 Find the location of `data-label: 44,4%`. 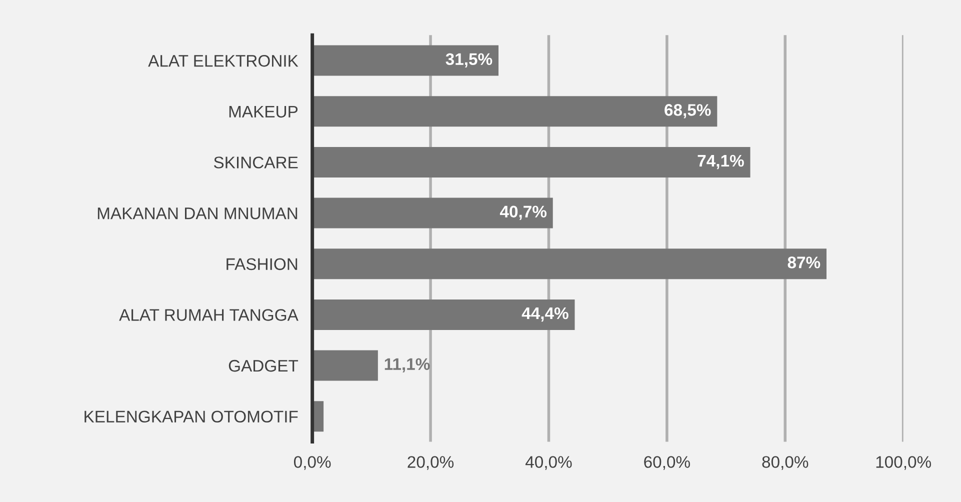

data-label: 44,4% is located at coordinates (545, 314).